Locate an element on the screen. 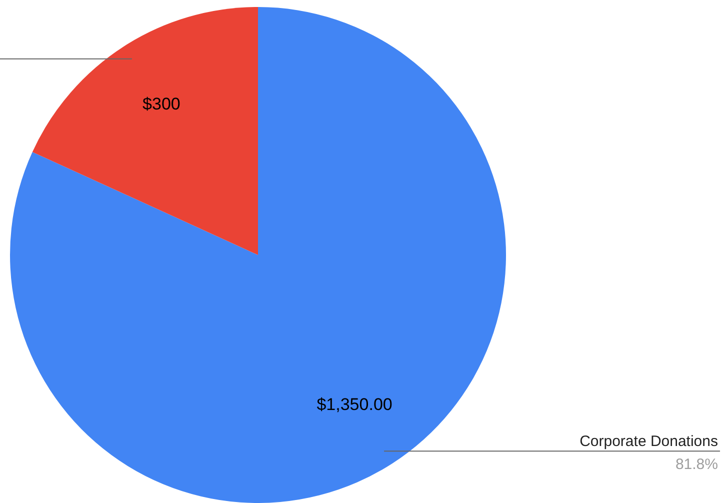 The height and width of the screenshot is (503, 721). data-label: $300 is located at coordinates (161, 104).